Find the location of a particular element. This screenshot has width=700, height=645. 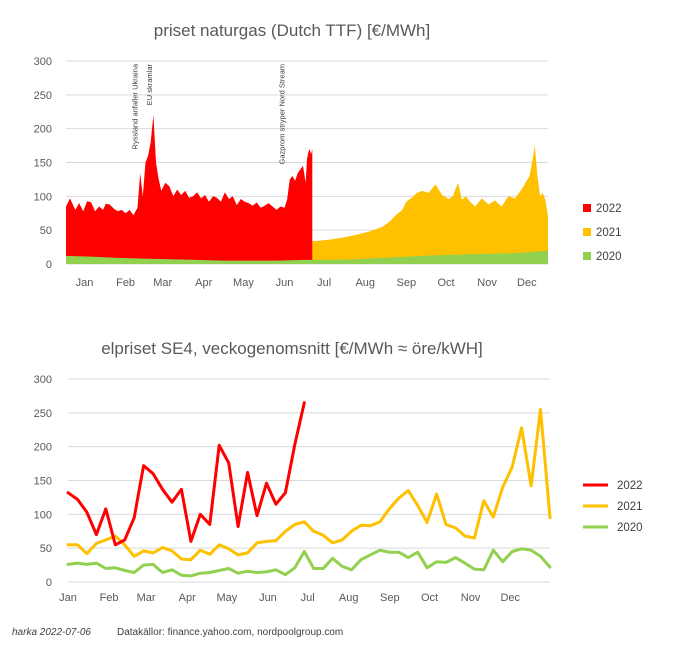

footer-author: harka 2022-07-06 is located at coordinates (51, 632).